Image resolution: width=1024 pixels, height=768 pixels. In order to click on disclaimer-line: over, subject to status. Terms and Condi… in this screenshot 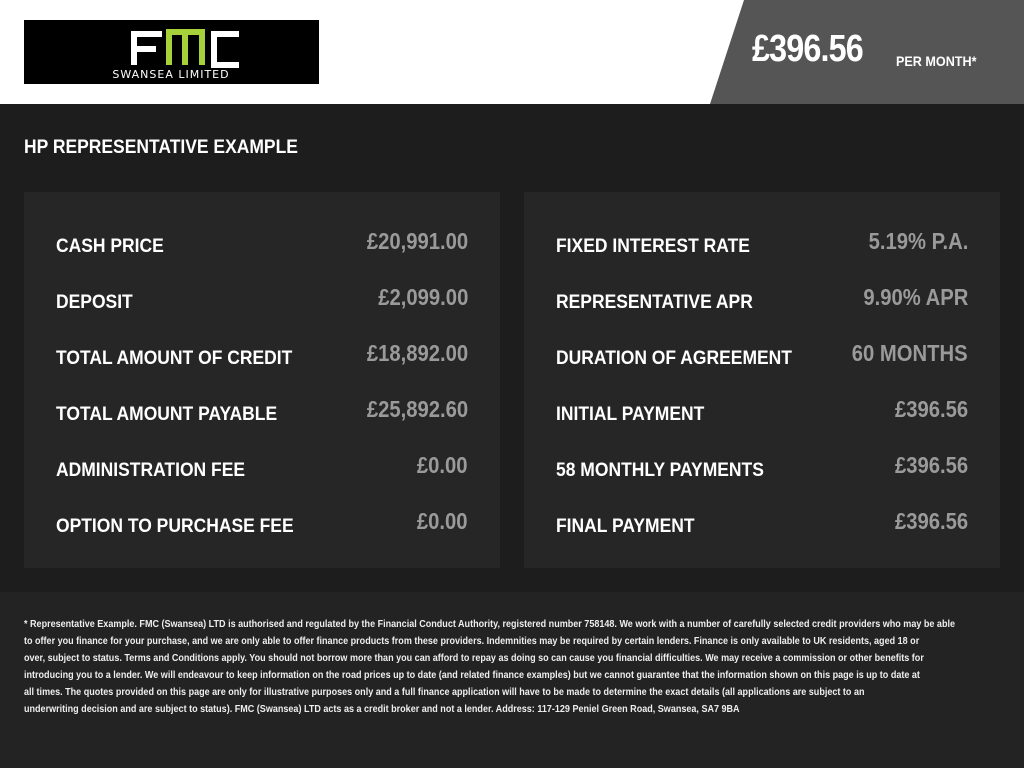, I will do `click(474, 658)`.